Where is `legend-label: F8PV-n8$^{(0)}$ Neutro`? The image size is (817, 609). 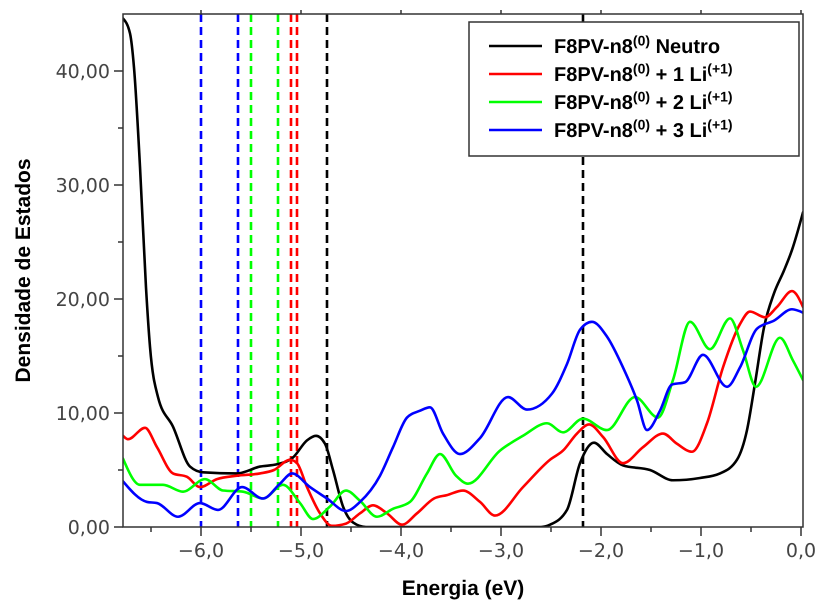
legend-label: F8PV-n8$^{(0)}$ Neutro is located at coordinates (637, 45).